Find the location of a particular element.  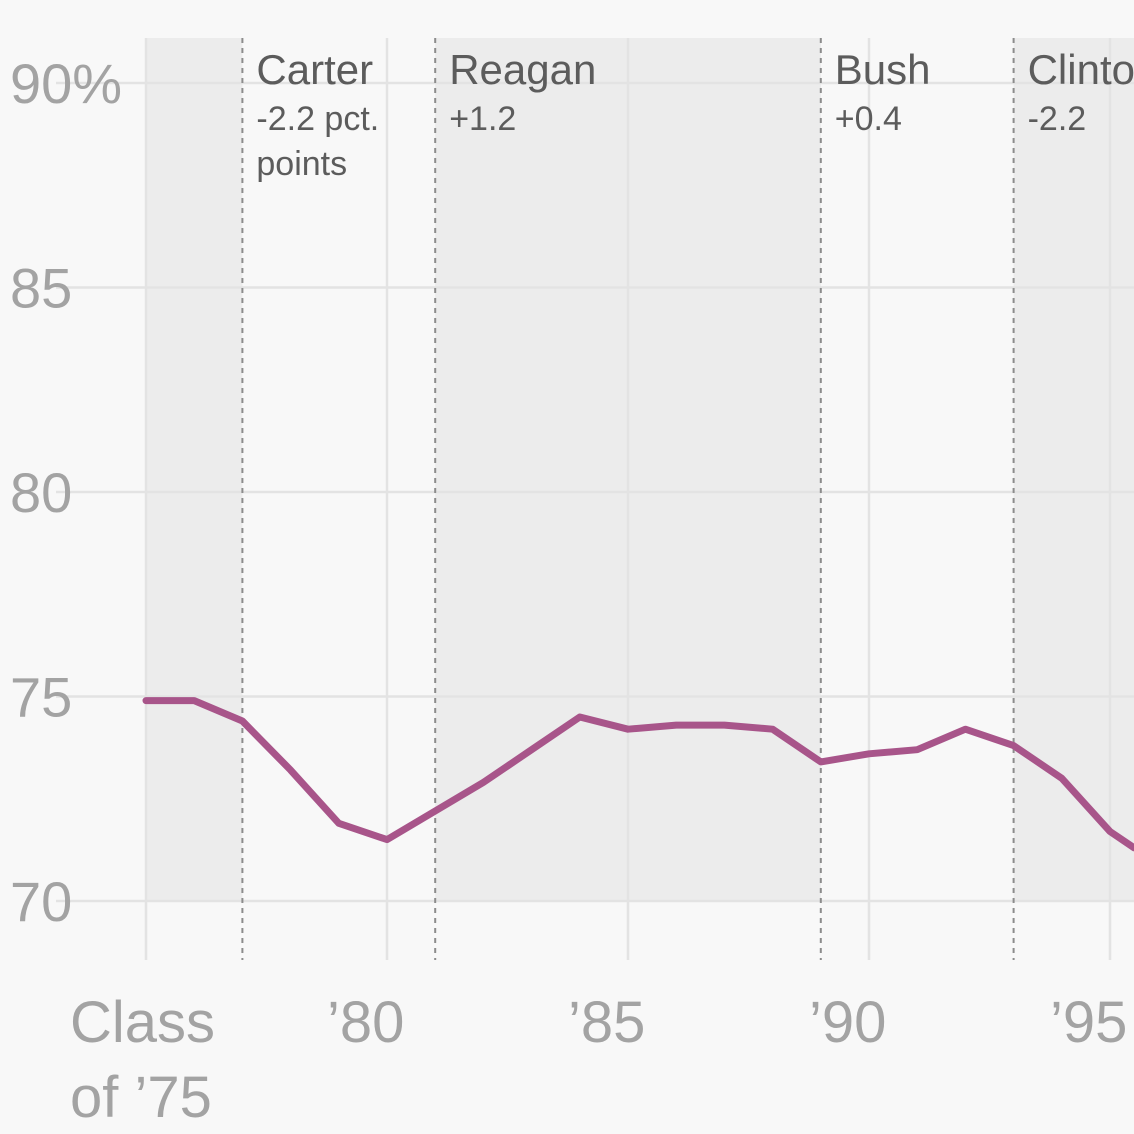

presidency-change: +0.4 is located at coordinates (868, 119).